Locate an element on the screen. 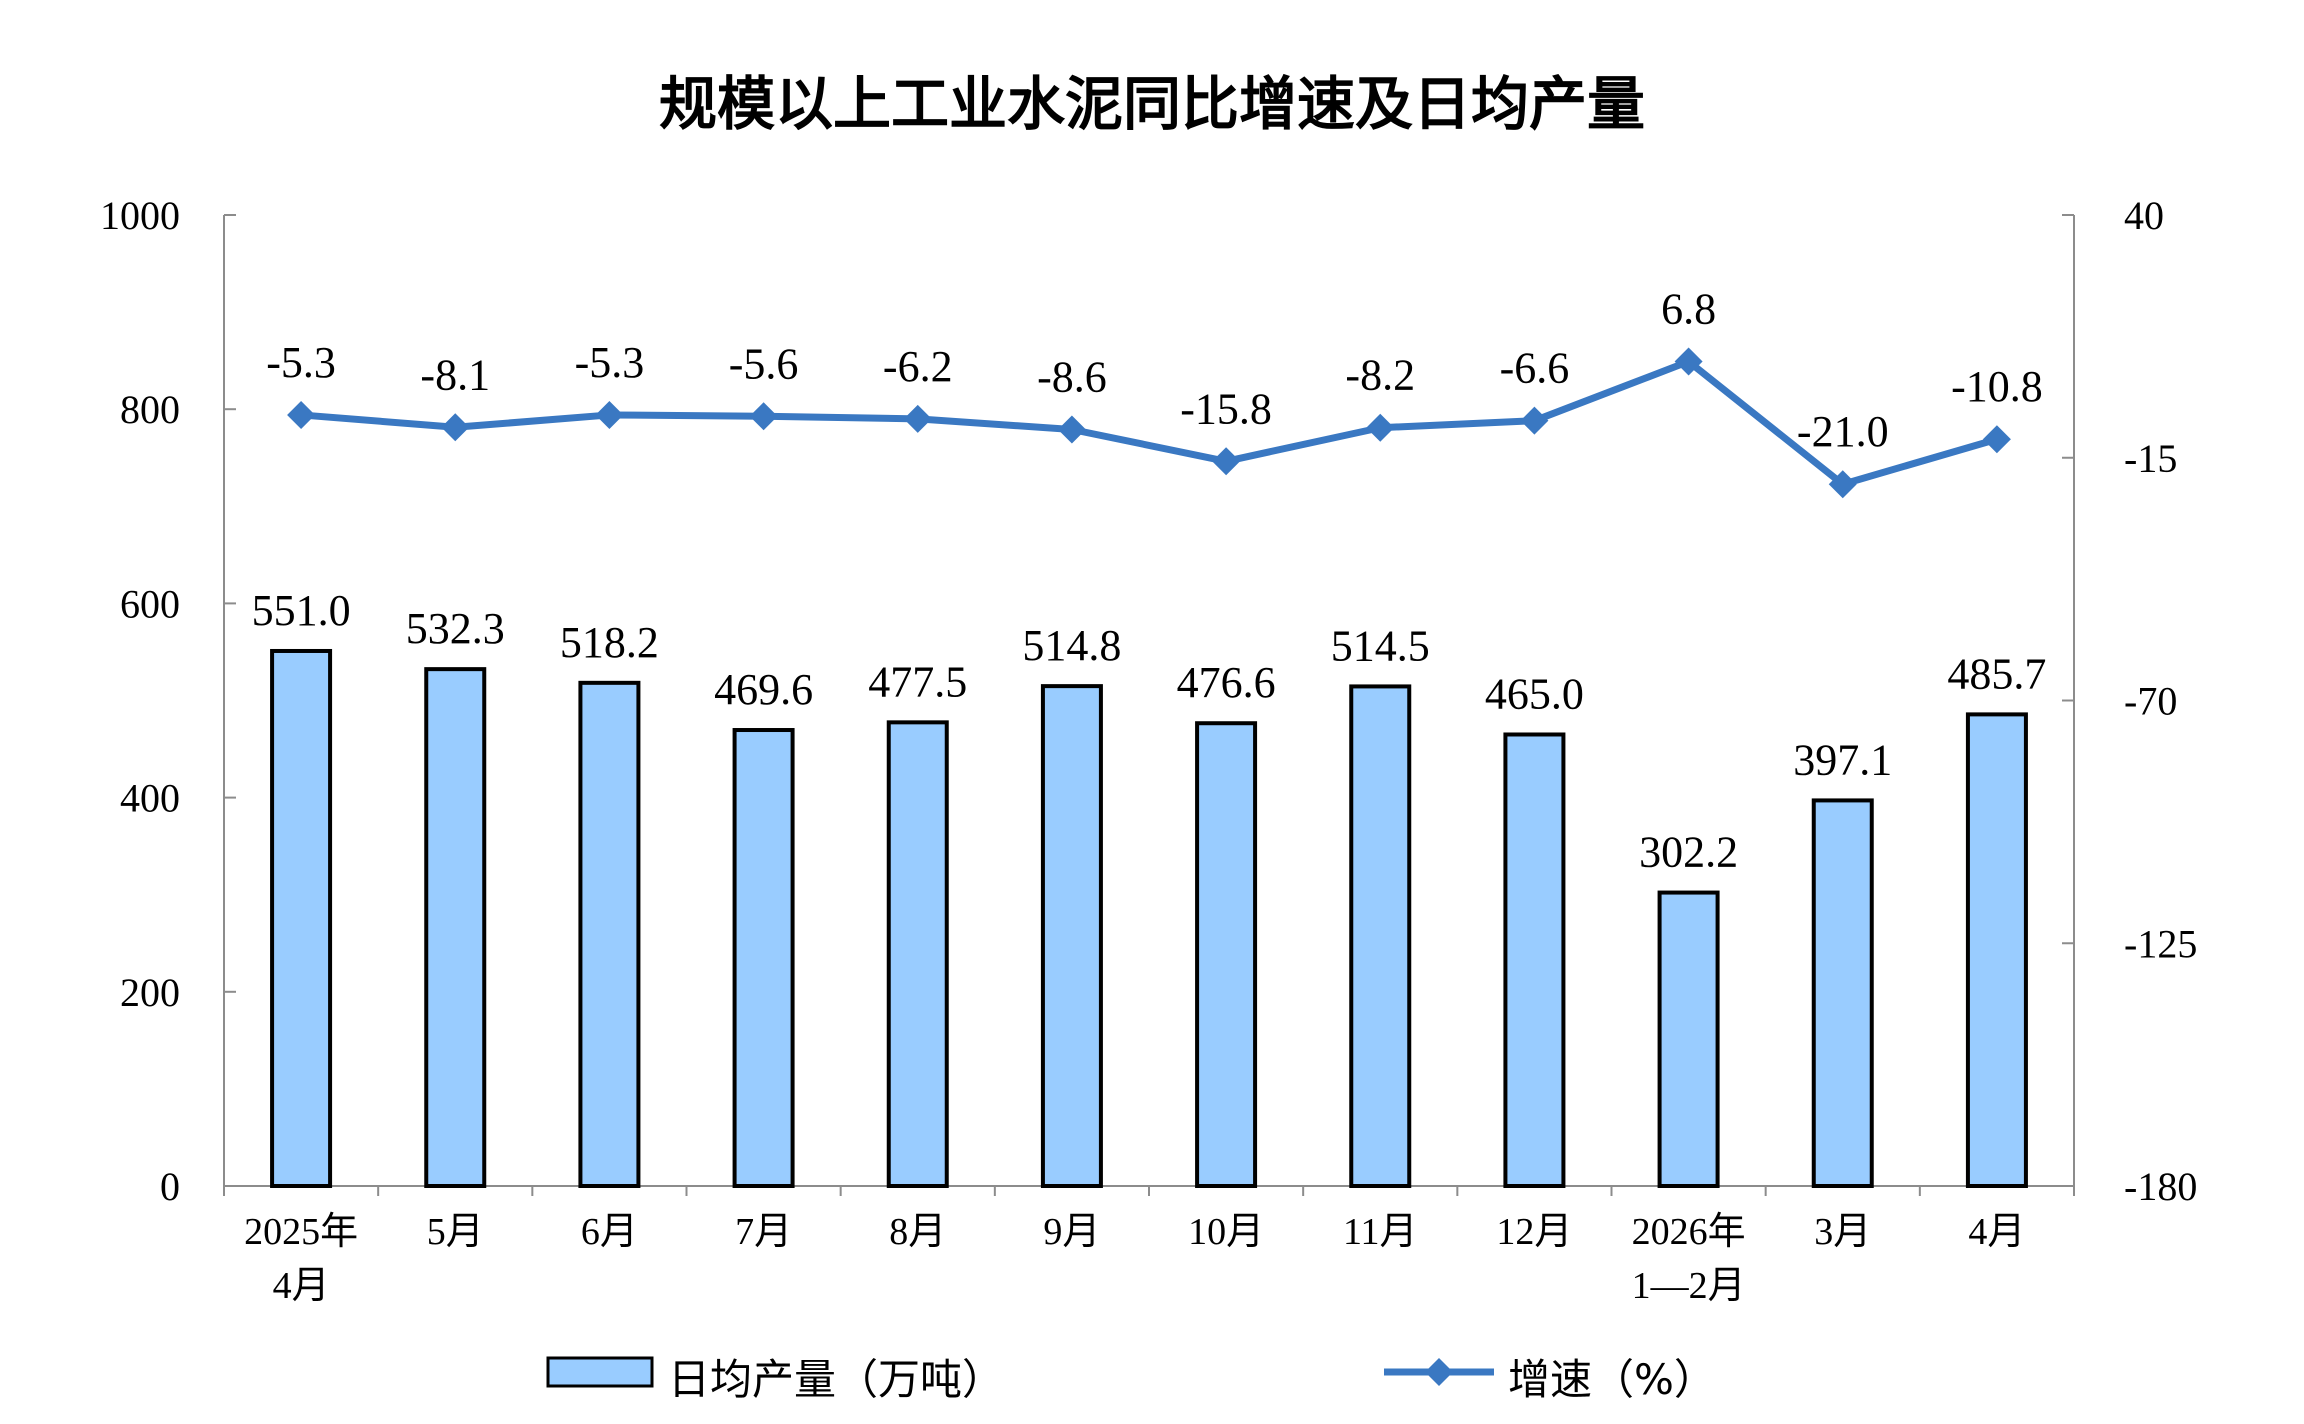  category-label: 3月 is located at coordinates (1842, 1232).